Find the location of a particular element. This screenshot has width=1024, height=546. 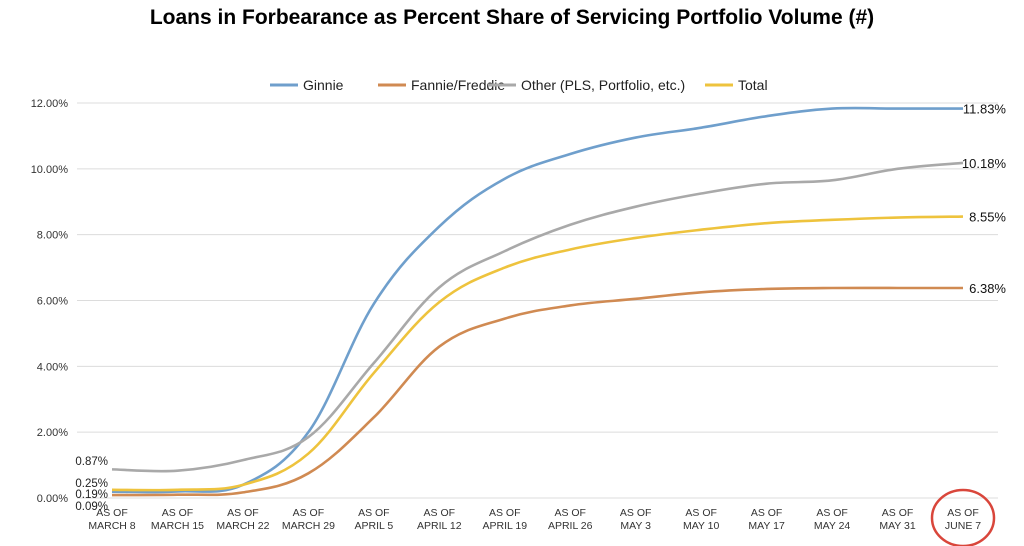

x-tick-label: MAY 17 is located at coordinates (766, 526).